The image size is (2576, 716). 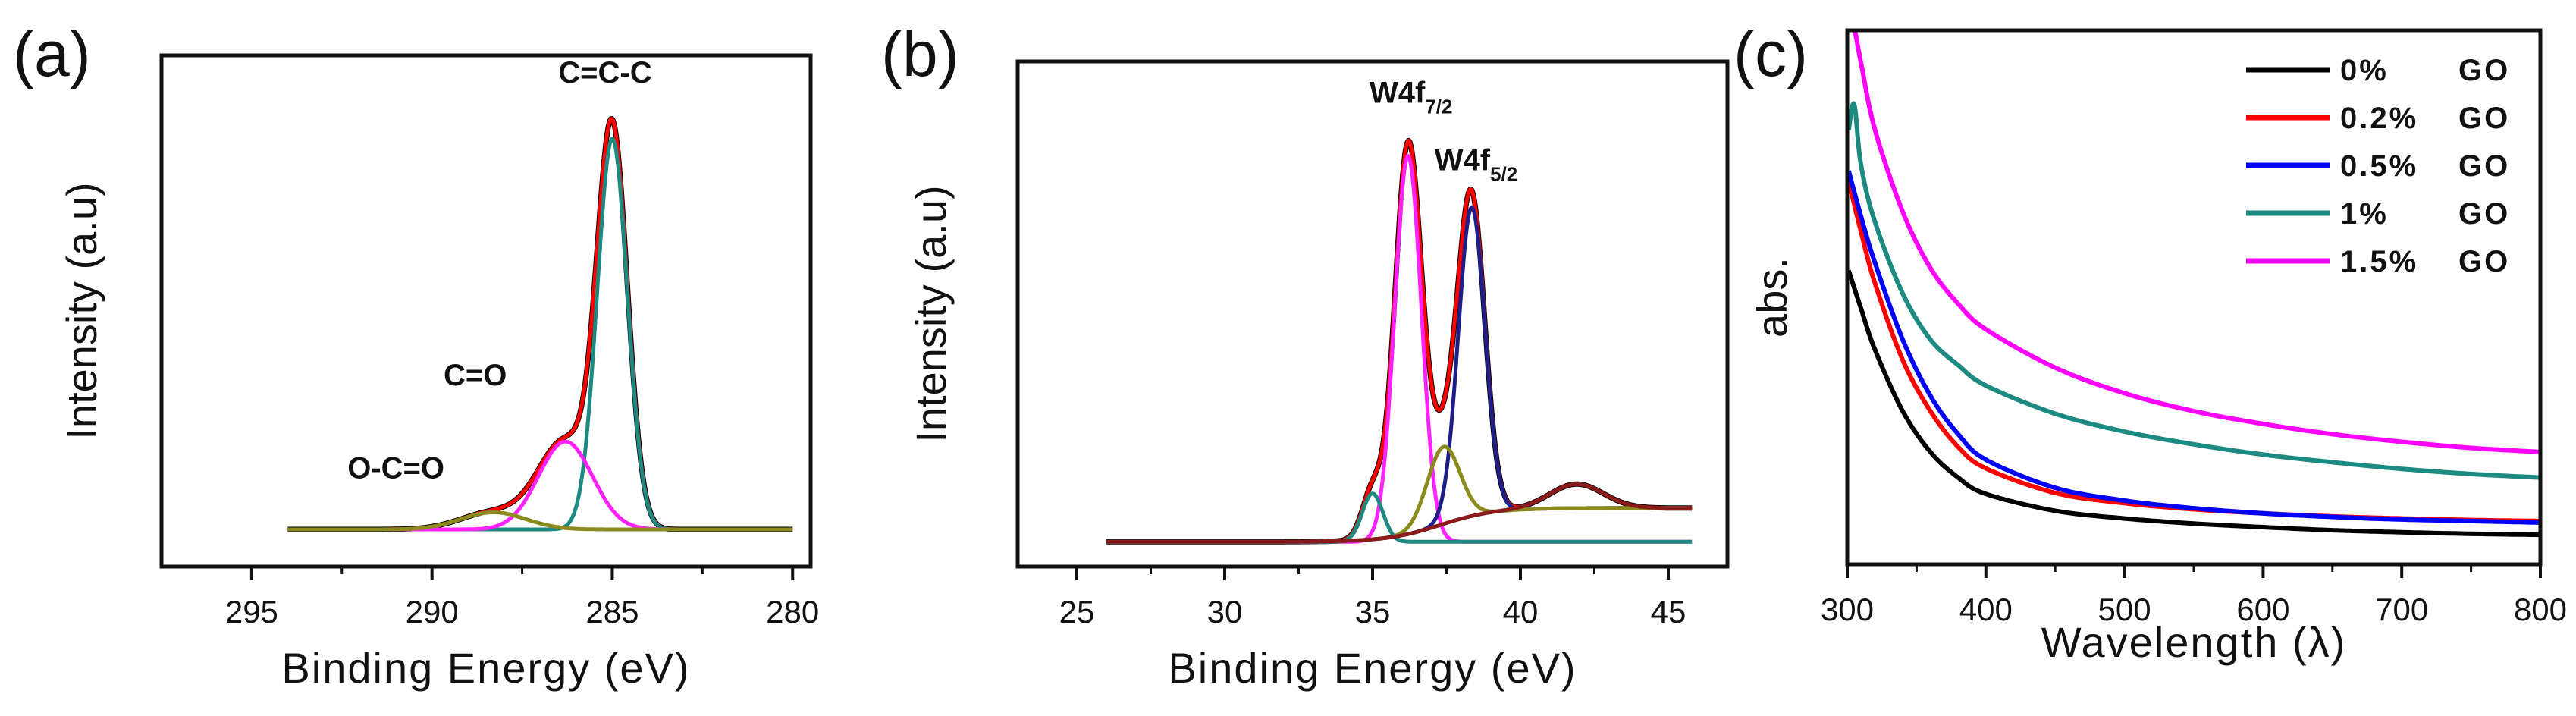 I want to click on peak-annotation-main: C=C-C, so click(x=604, y=73).